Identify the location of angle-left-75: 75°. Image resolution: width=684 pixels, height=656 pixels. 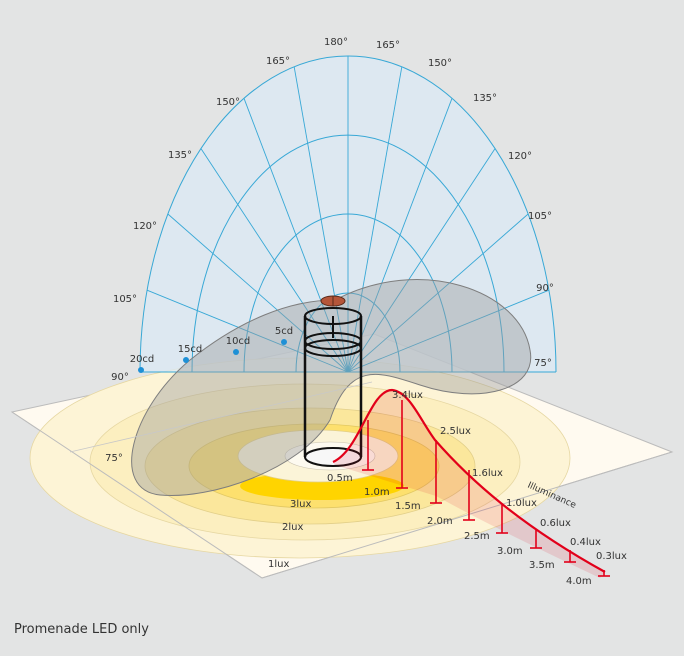
(114, 458).